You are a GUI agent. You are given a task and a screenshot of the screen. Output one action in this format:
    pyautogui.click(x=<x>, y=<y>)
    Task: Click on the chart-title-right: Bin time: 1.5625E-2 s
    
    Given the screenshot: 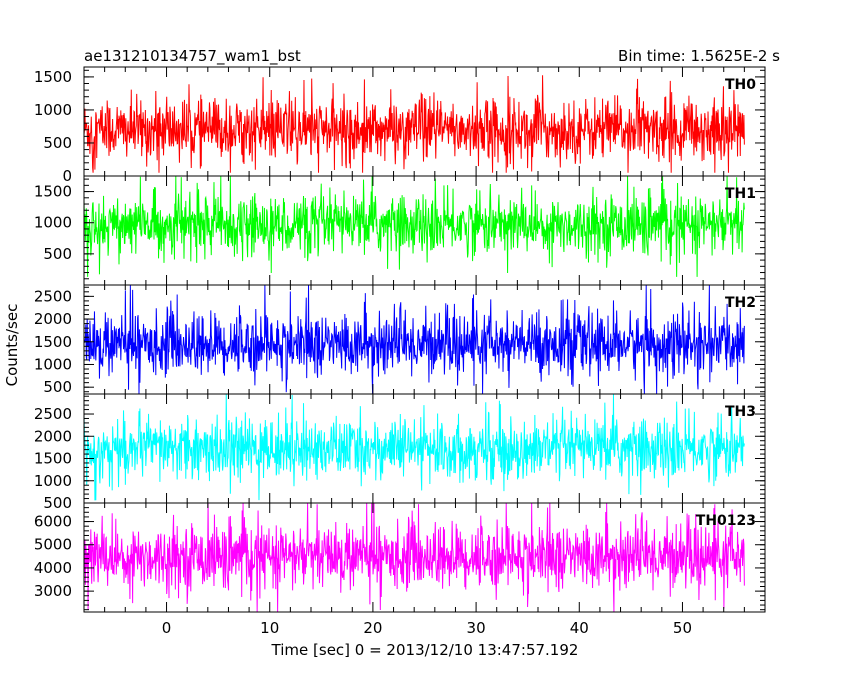 What is the action you would take?
    pyautogui.click(x=699, y=56)
    